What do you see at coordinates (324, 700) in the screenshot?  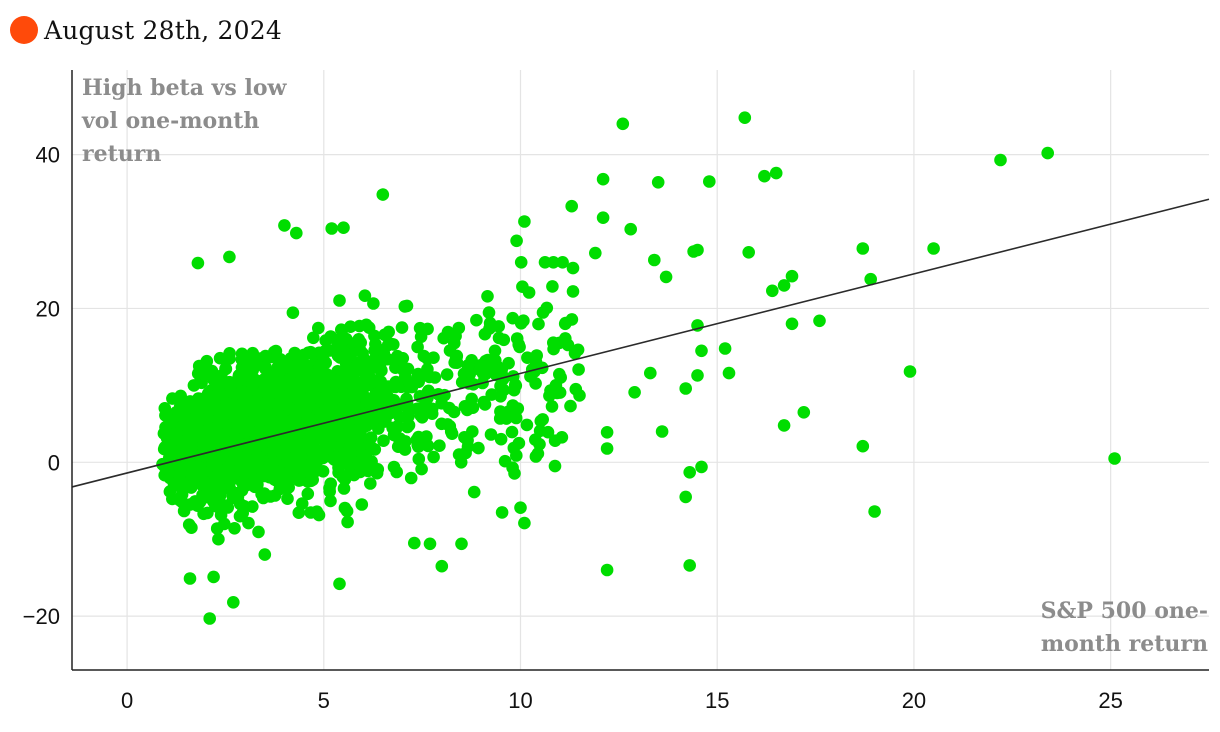 I see `x-tick-label: 5` at bounding box center [324, 700].